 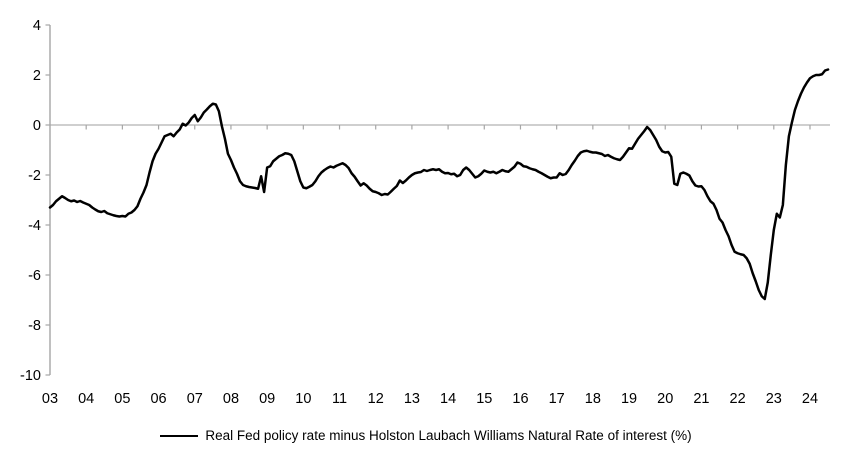 What do you see at coordinates (179, 435) in the screenshot?
I see `legend-line-swatch` at bounding box center [179, 435].